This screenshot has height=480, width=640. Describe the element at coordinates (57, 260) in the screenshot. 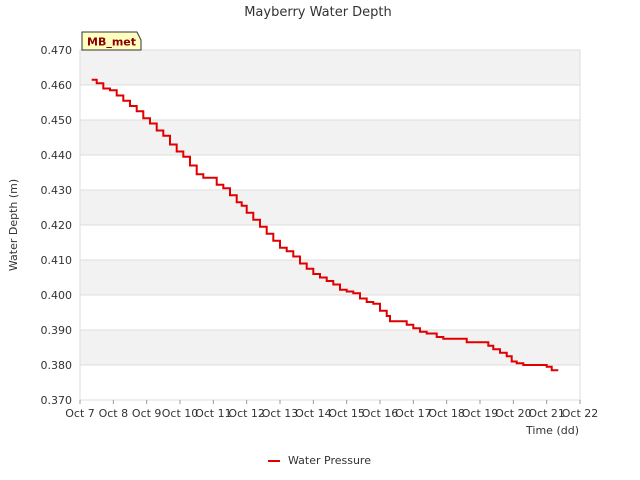

I see `y-tick-label: 0.410` at that location.